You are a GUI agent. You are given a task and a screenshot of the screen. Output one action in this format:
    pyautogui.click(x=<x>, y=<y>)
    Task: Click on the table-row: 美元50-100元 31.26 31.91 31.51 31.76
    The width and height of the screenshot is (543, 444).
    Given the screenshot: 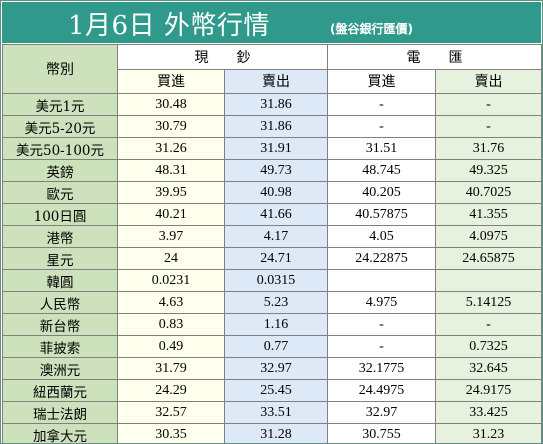 What is the action you would take?
    pyautogui.click(x=272, y=148)
    